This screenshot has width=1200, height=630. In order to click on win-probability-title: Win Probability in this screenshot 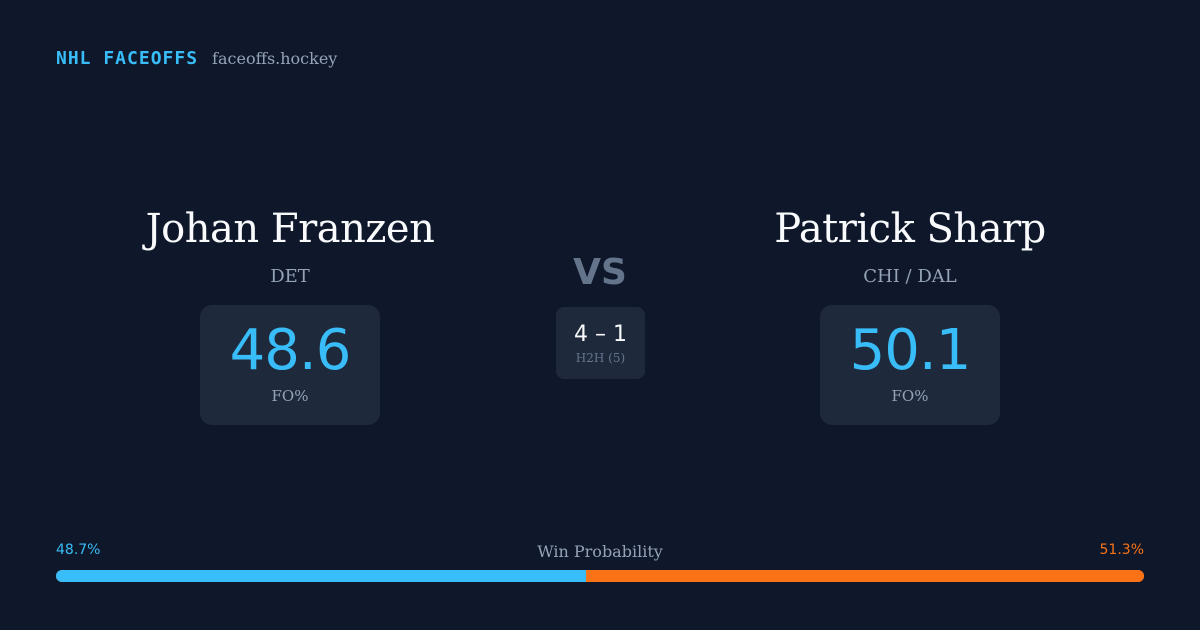, I will do `click(600, 551)`.